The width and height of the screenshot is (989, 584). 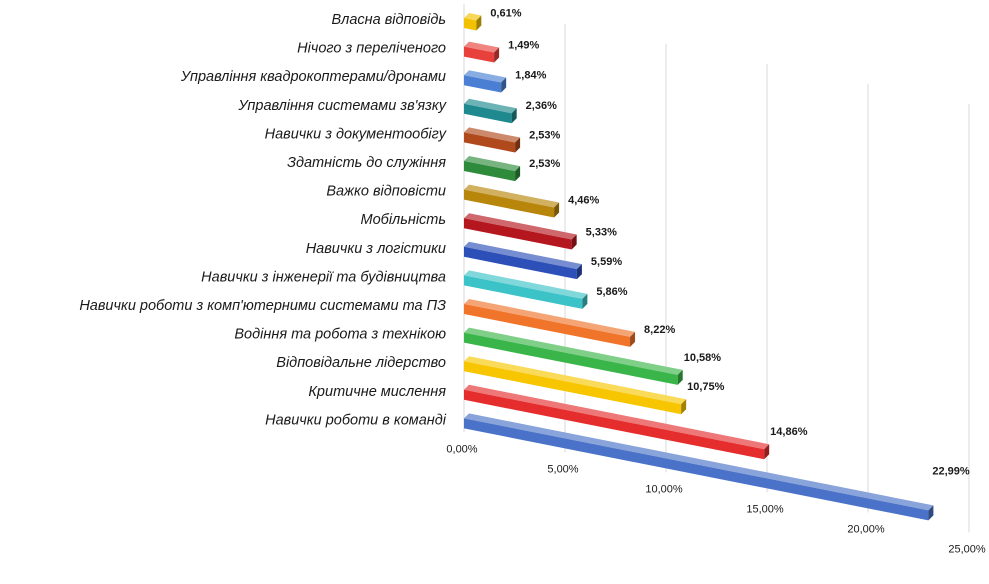 What do you see at coordinates (583, 200) in the screenshot?
I see `value-label: 4,46%` at bounding box center [583, 200].